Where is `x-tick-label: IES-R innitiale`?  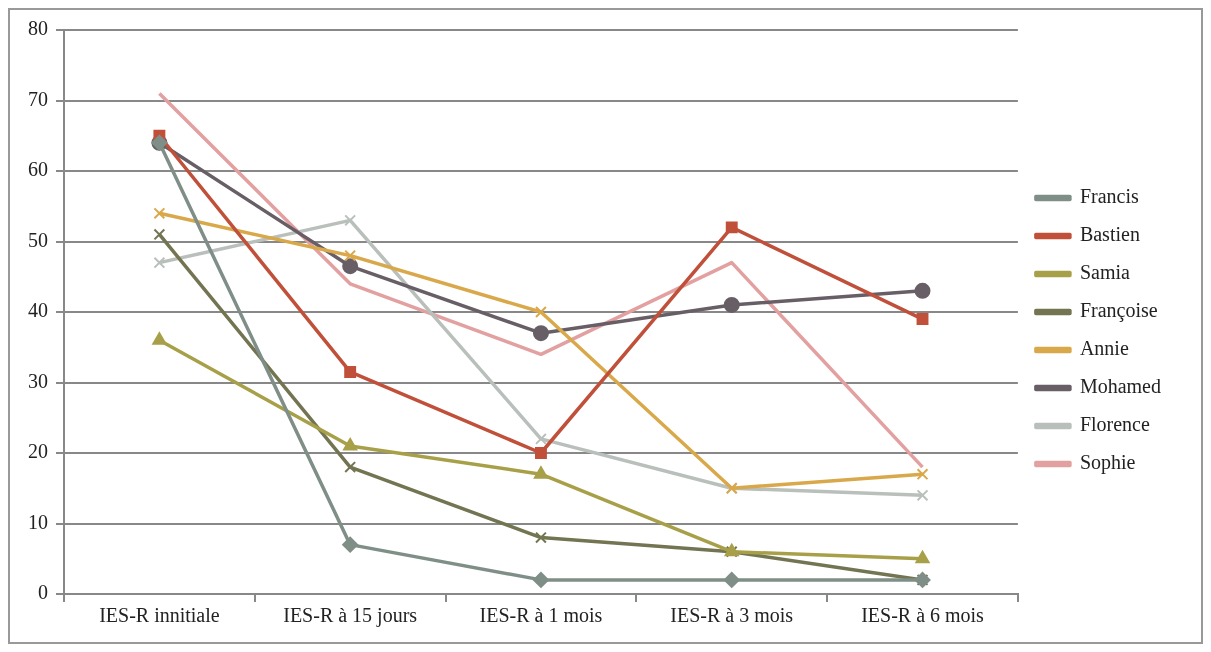
x-tick-label: IES-R innitiale is located at coordinates (159, 615).